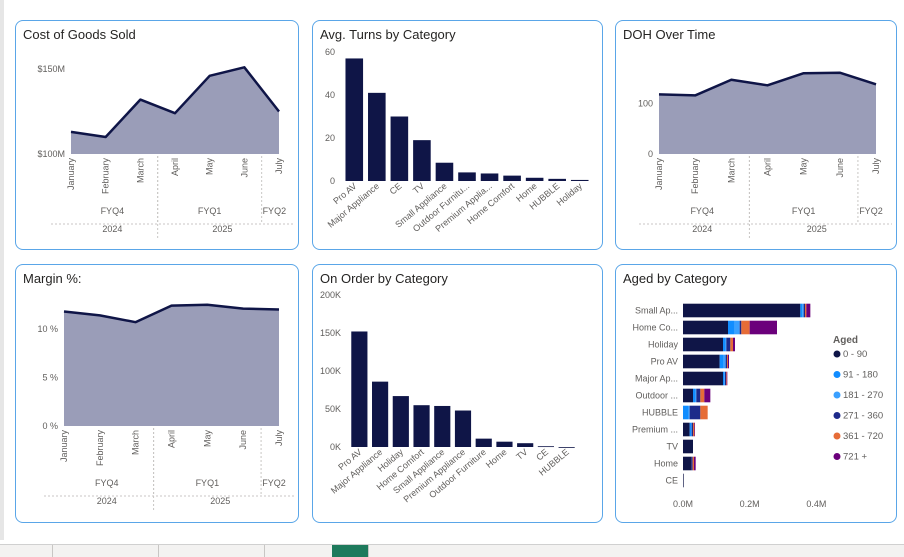 The width and height of the screenshot is (904, 557). What do you see at coordinates (335, 447) in the screenshot?
I see `y-tick-label: 0K` at bounding box center [335, 447].